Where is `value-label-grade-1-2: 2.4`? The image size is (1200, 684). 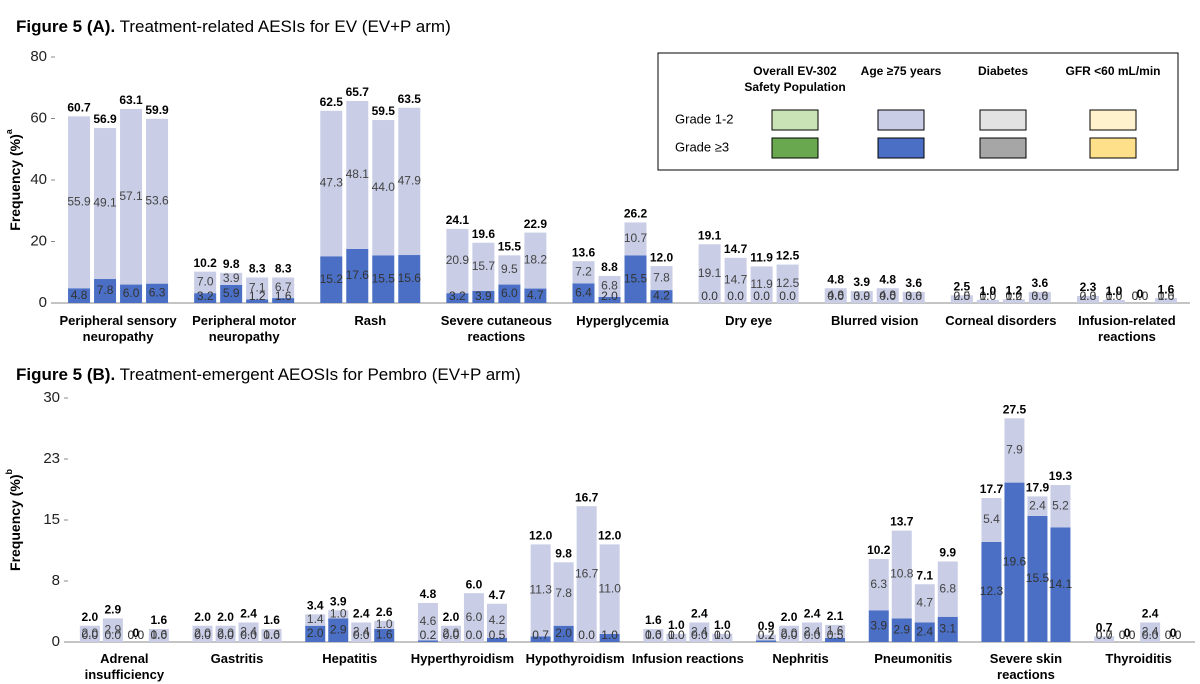 value-label-grade-1-2: 2.4 is located at coordinates (812, 631).